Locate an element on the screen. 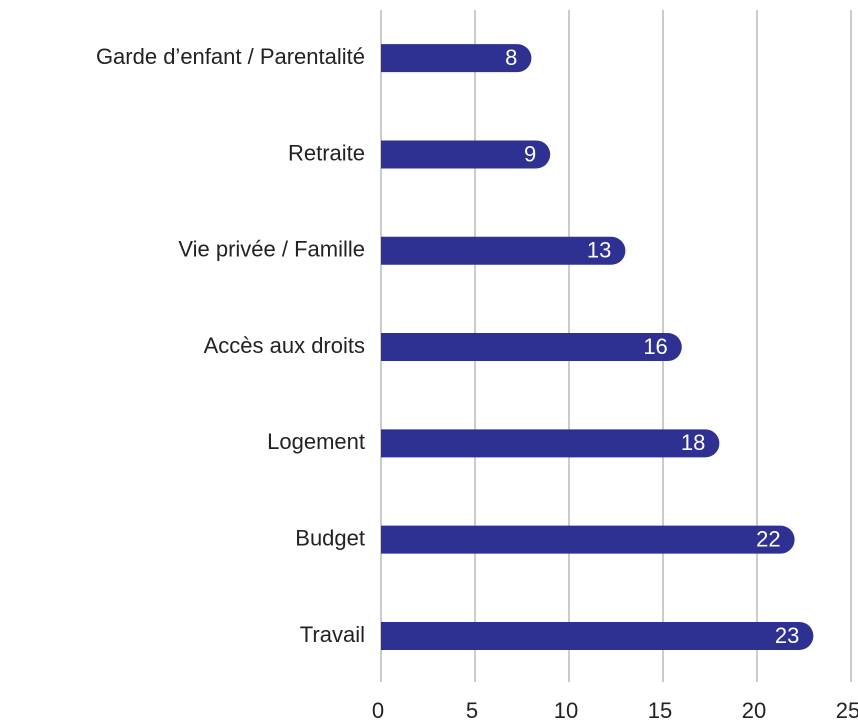  y-tick-label: Garde d’enfant / Parentalité is located at coordinates (230, 56).